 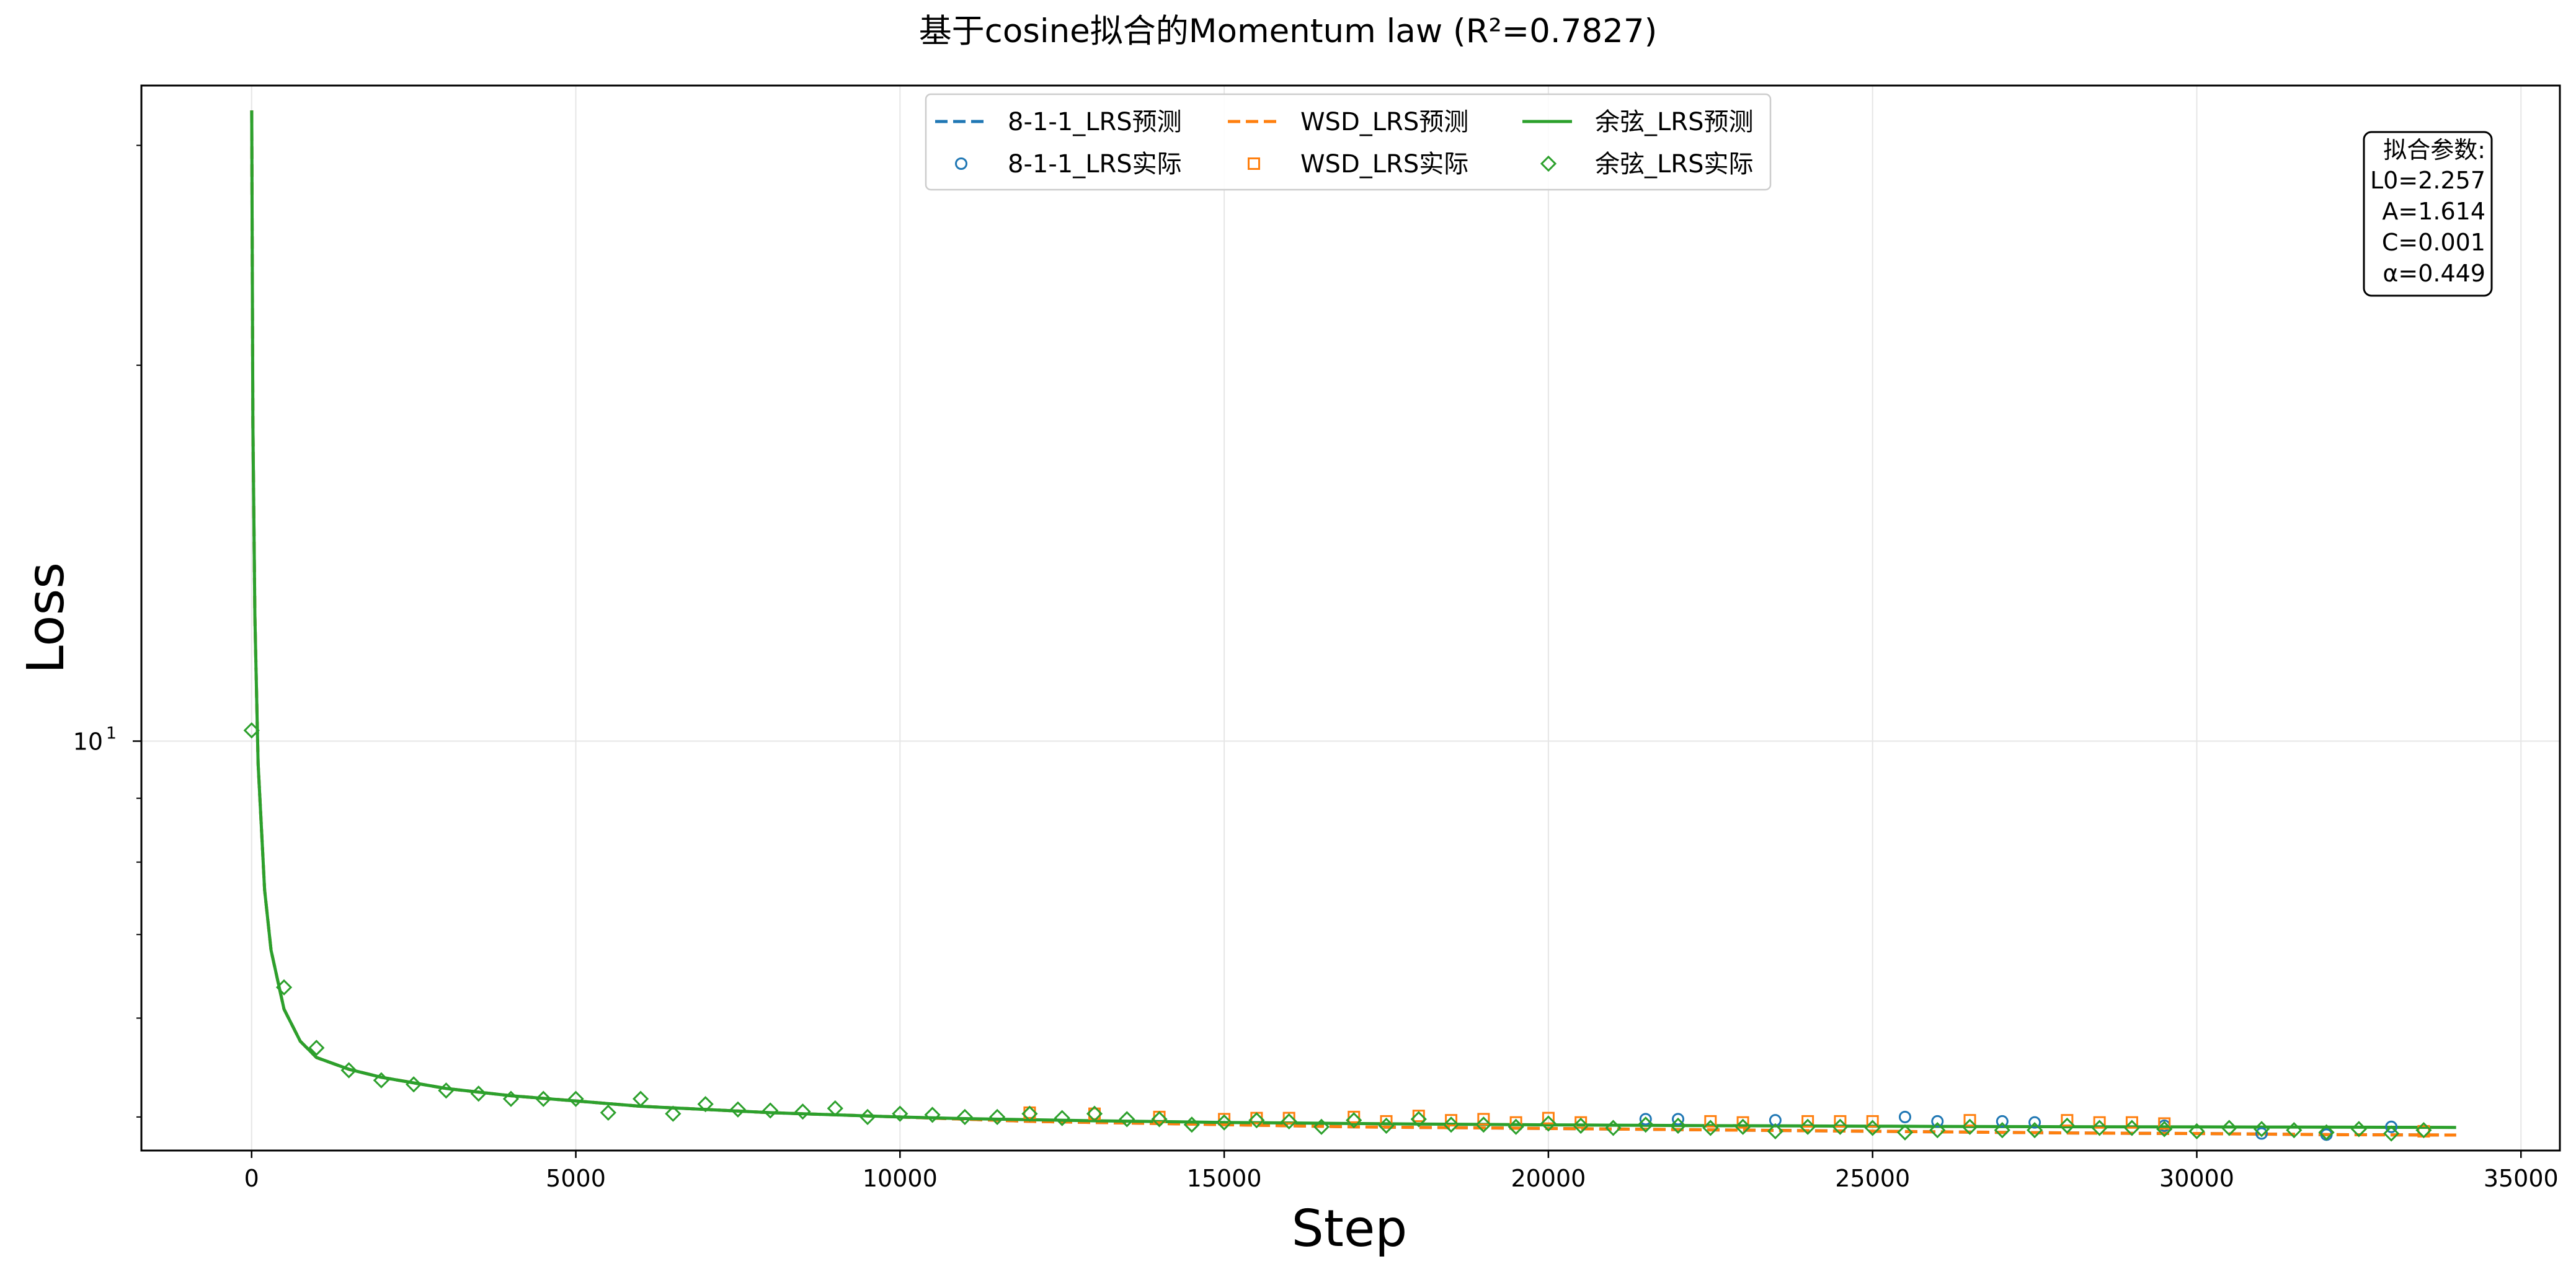 I want to click on legend-entry: 余弦_LRS预测, so click(x=1637, y=122).